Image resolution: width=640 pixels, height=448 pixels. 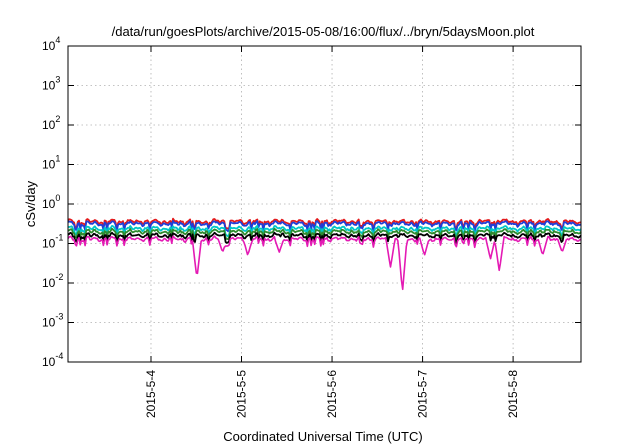 I want to click on x-axis-label: Coordinated Universal Time (UTC), so click(x=322, y=436).